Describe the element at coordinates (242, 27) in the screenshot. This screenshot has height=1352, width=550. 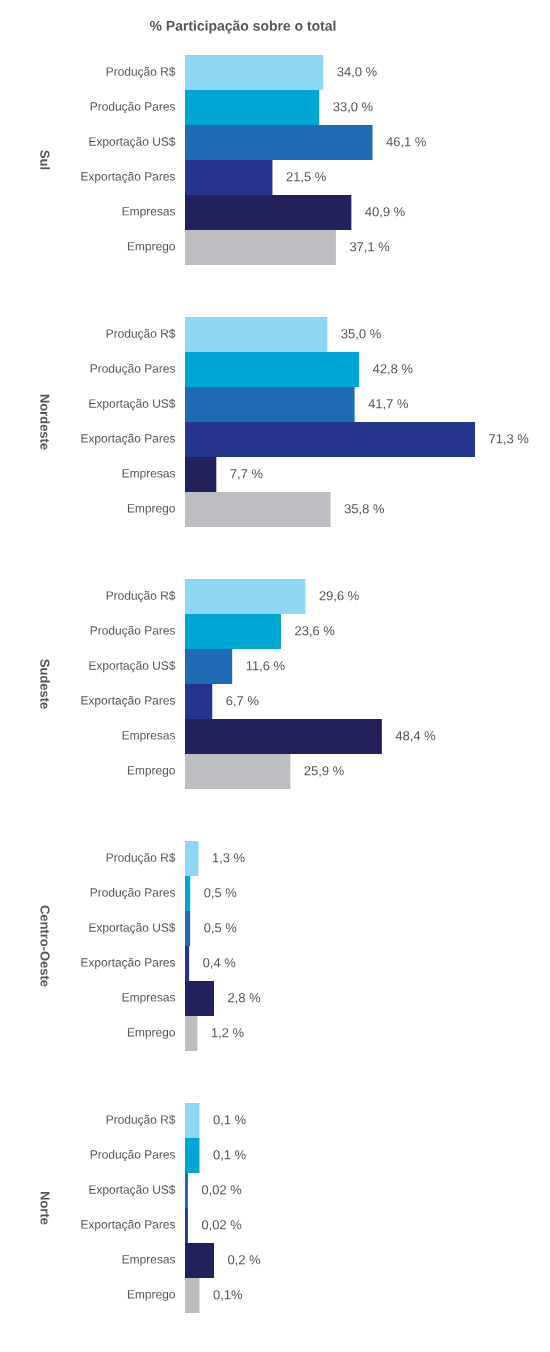
I see `chart-title: % Participação sobre o total` at that location.